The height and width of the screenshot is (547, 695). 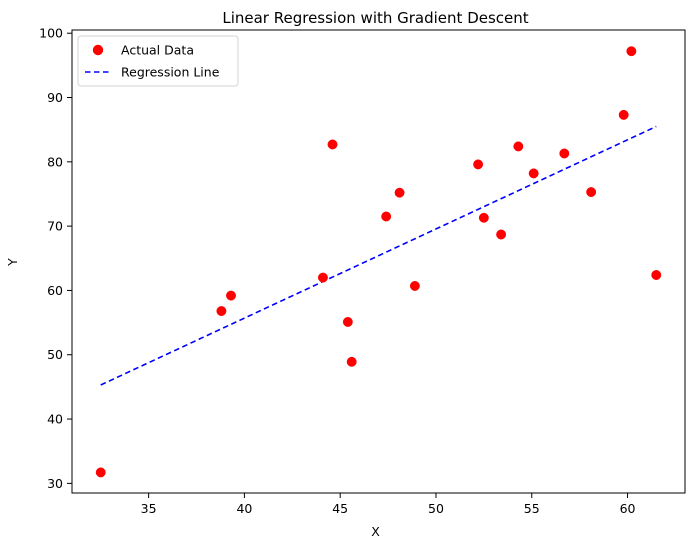 What do you see at coordinates (149, 508) in the screenshot?
I see `x-tick-label: 35` at bounding box center [149, 508].